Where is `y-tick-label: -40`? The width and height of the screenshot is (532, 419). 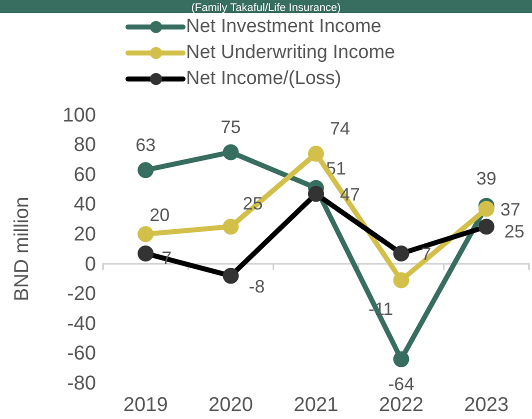
y-tick-label: -40 is located at coordinates (81, 323).